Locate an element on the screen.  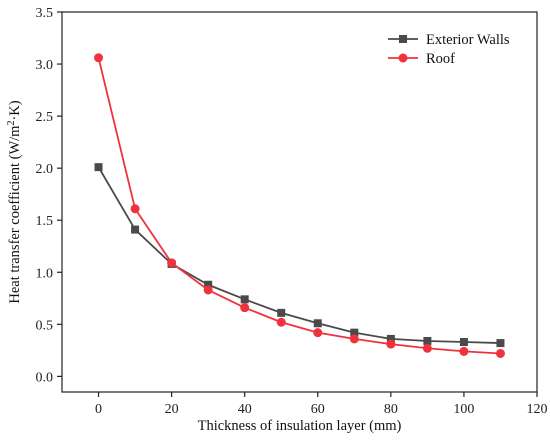
y-tick-label: 0.0 is located at coordinates (45, 377).